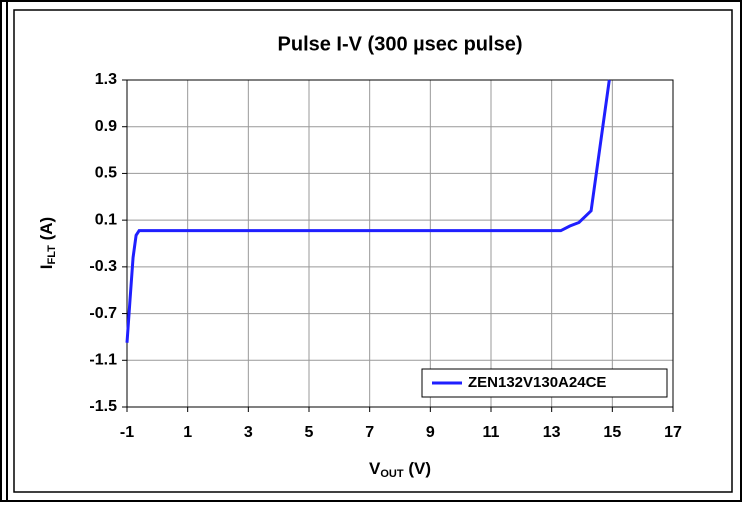  I want to click on x-axis-label: VOUT (V), so click(400, 469).